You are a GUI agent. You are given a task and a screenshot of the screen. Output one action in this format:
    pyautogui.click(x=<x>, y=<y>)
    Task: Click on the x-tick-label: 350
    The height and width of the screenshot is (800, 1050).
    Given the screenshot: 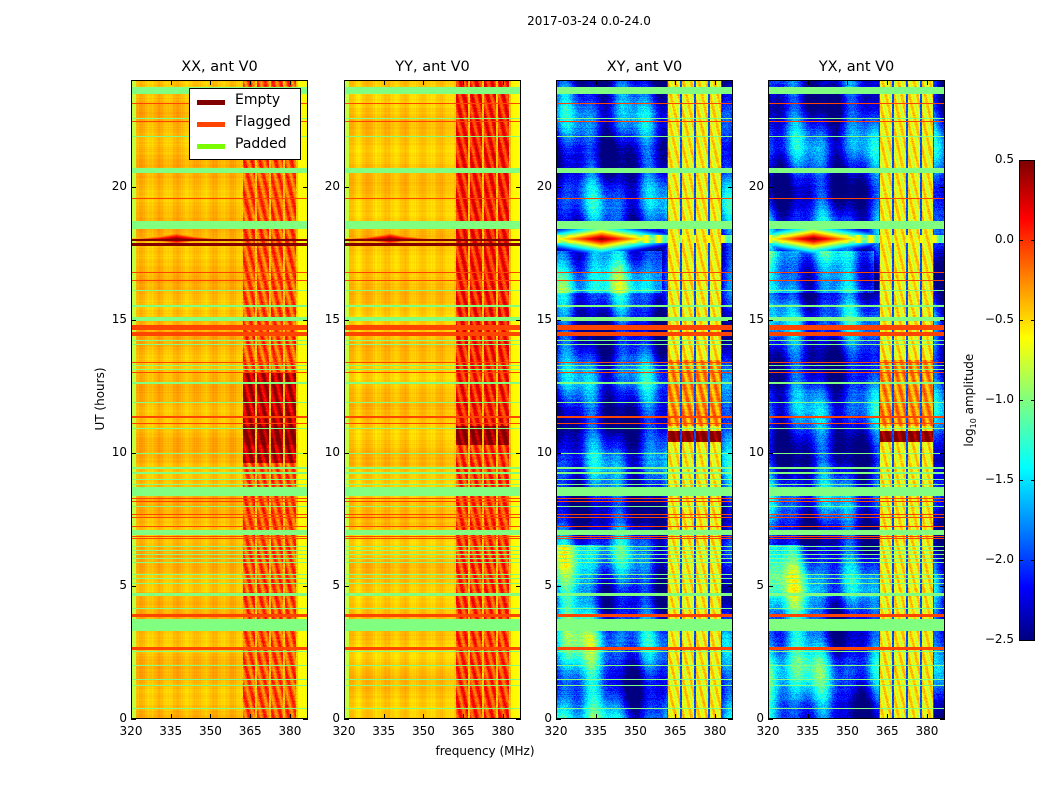 What is the action you would take?
    pyautogui.click(x=847, y=731)
    